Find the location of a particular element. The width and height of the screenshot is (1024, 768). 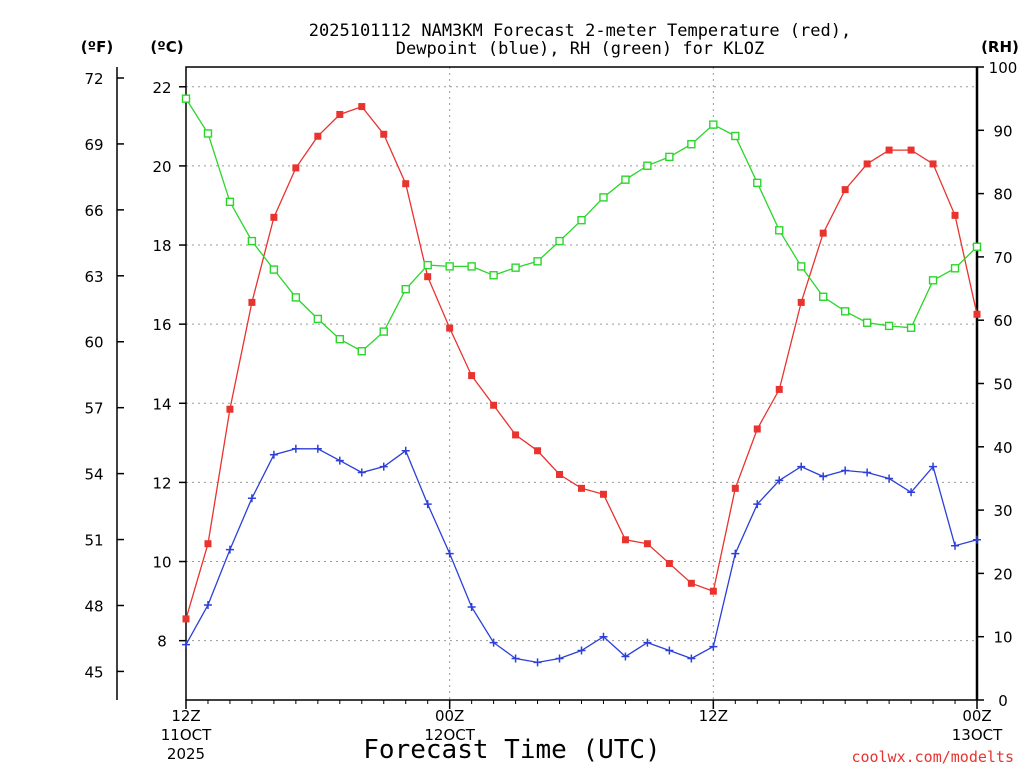

celsius-tick-label: 8 is located at coordinates (162, 642).